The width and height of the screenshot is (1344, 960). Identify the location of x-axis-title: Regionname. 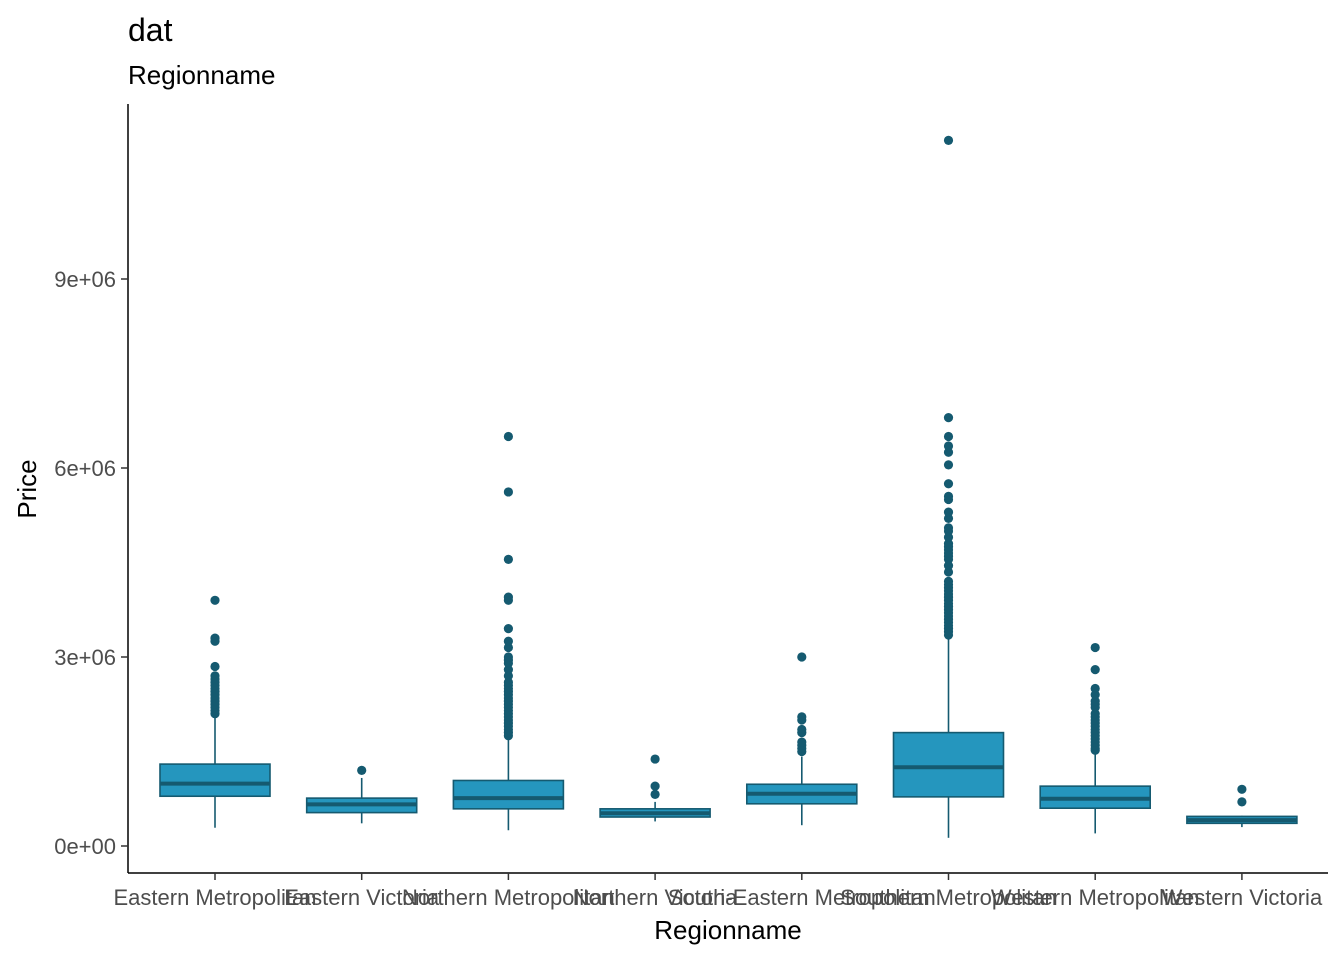
(727, 930).